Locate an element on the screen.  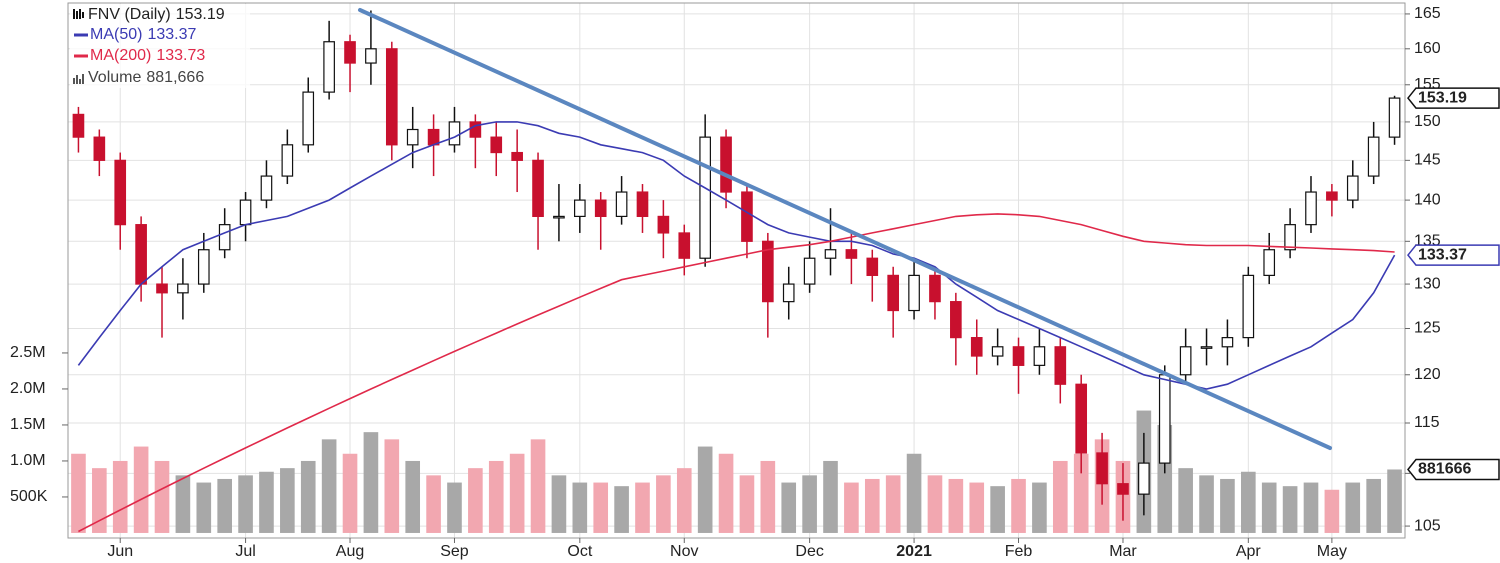
legend-volume: Volume 881,666 is located at coordinates (146, 77).